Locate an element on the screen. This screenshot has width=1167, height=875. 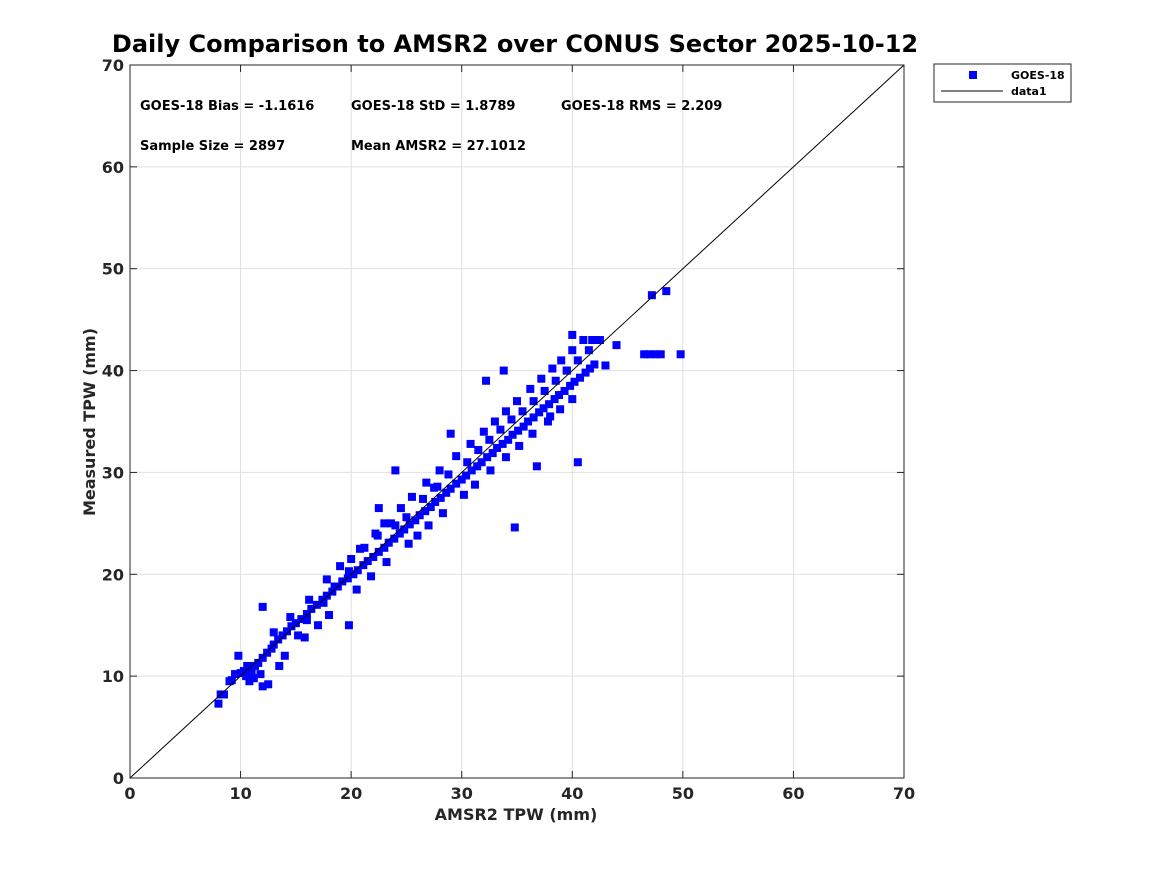
x-tick-label: 50 is located at coordinates (683, 793).